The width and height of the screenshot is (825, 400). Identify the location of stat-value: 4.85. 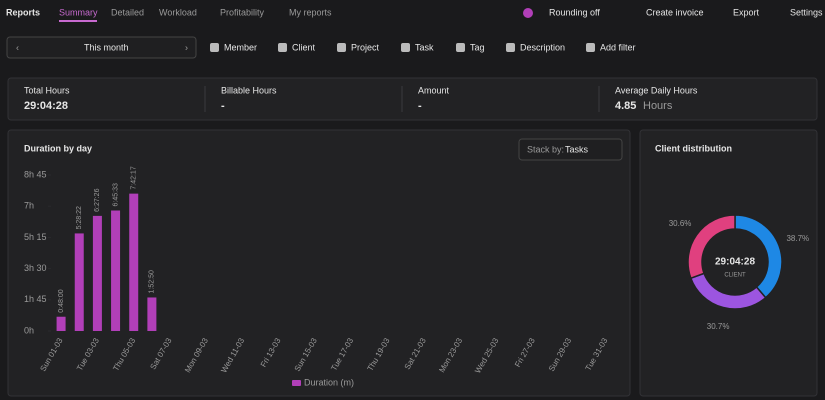
(625, 106).